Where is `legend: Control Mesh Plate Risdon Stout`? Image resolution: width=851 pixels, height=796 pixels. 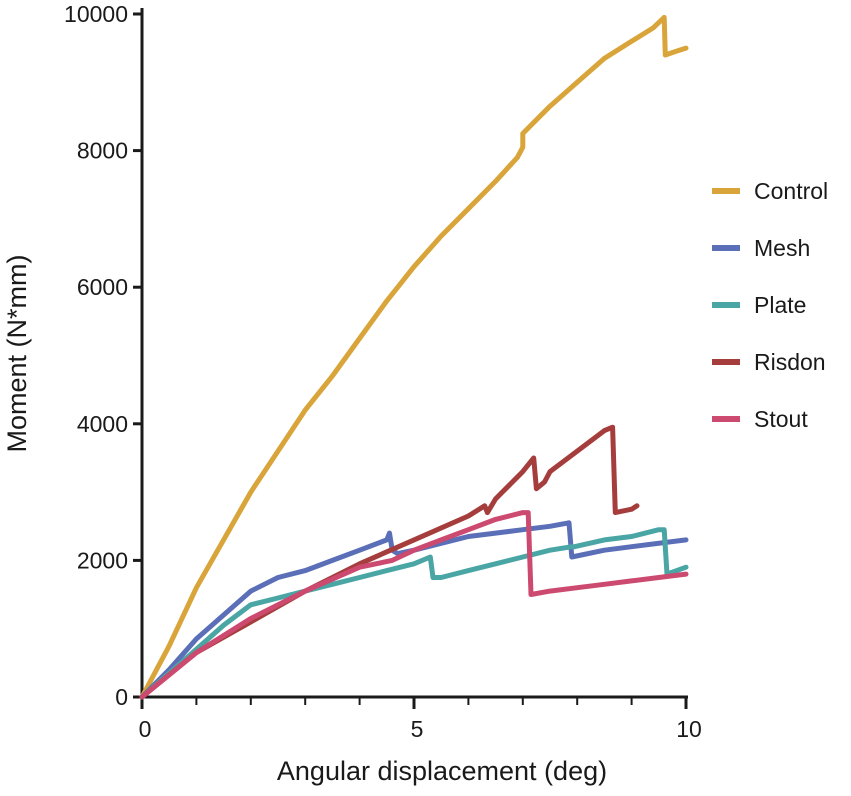 legend: Control Mesh Plate Risdon Stout is located at coordinates (770, 305).